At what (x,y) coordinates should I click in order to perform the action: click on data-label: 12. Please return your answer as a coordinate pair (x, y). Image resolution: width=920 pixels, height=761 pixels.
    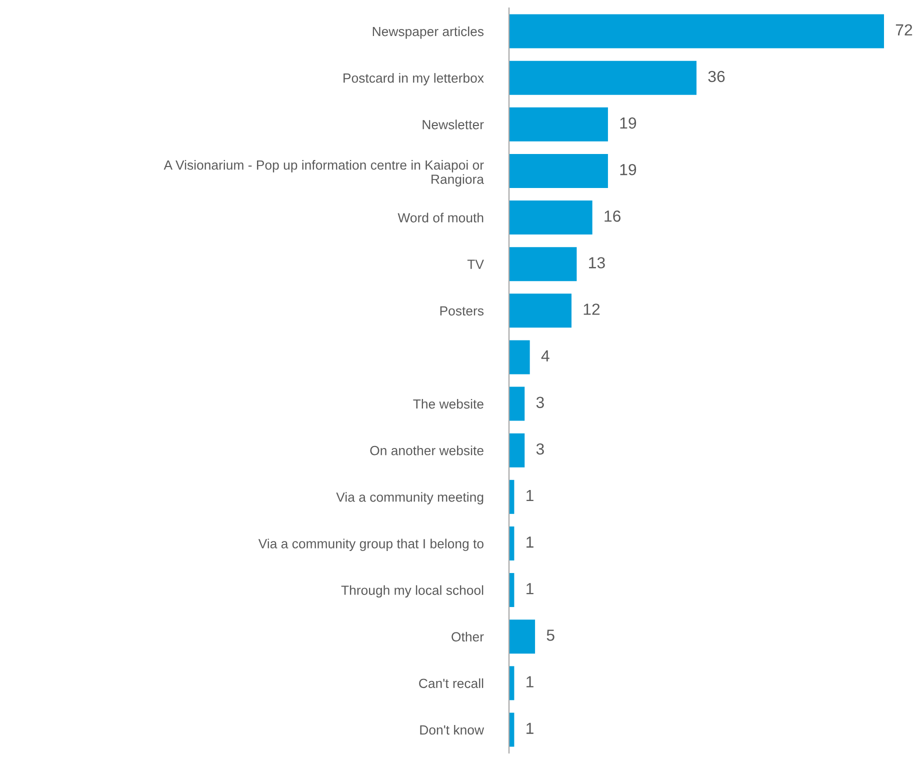
    Looking at the image, I should click on (592, 309).